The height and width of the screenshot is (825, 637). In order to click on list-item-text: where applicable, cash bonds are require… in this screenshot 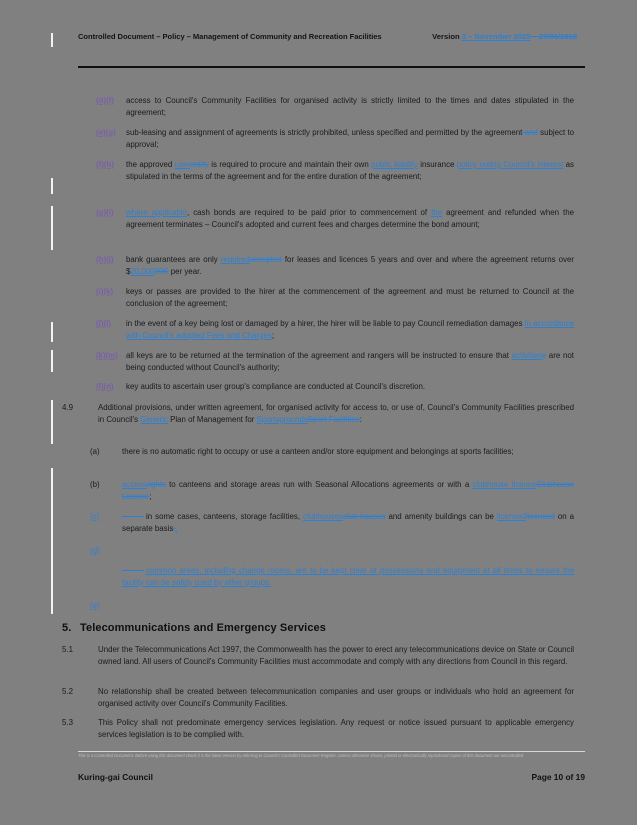, I will do `click(350, 218)`.